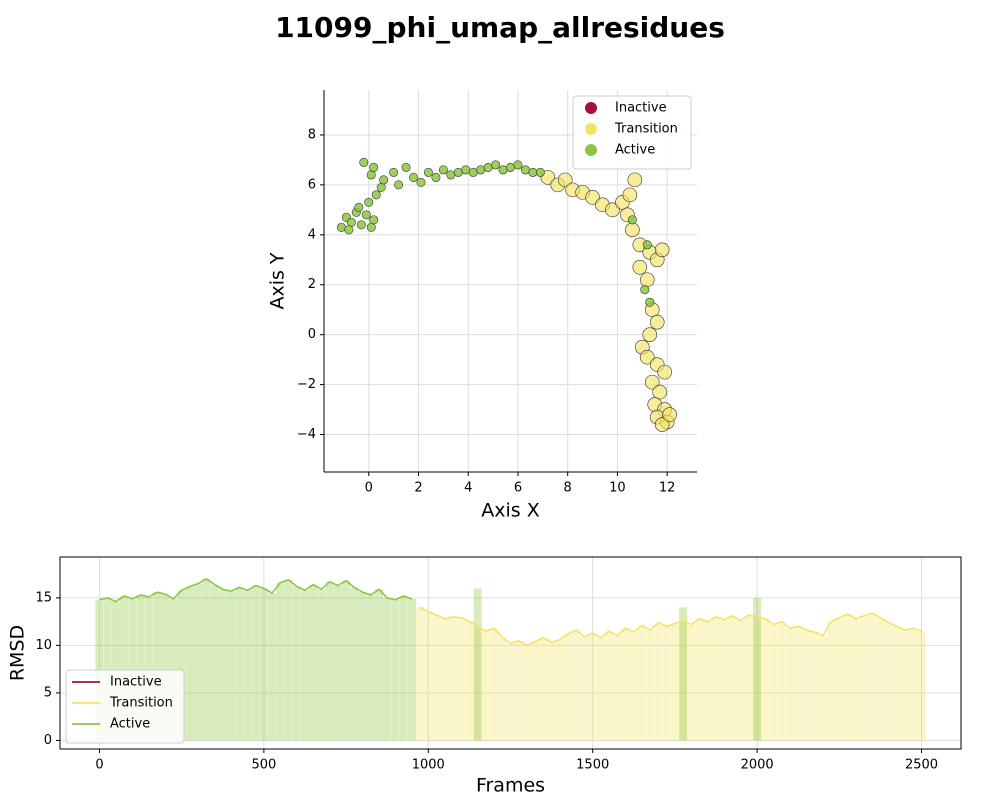 This screenshot has height=800, width=1000. I want to click on x-tick-label: 2000, so click(757, 765).